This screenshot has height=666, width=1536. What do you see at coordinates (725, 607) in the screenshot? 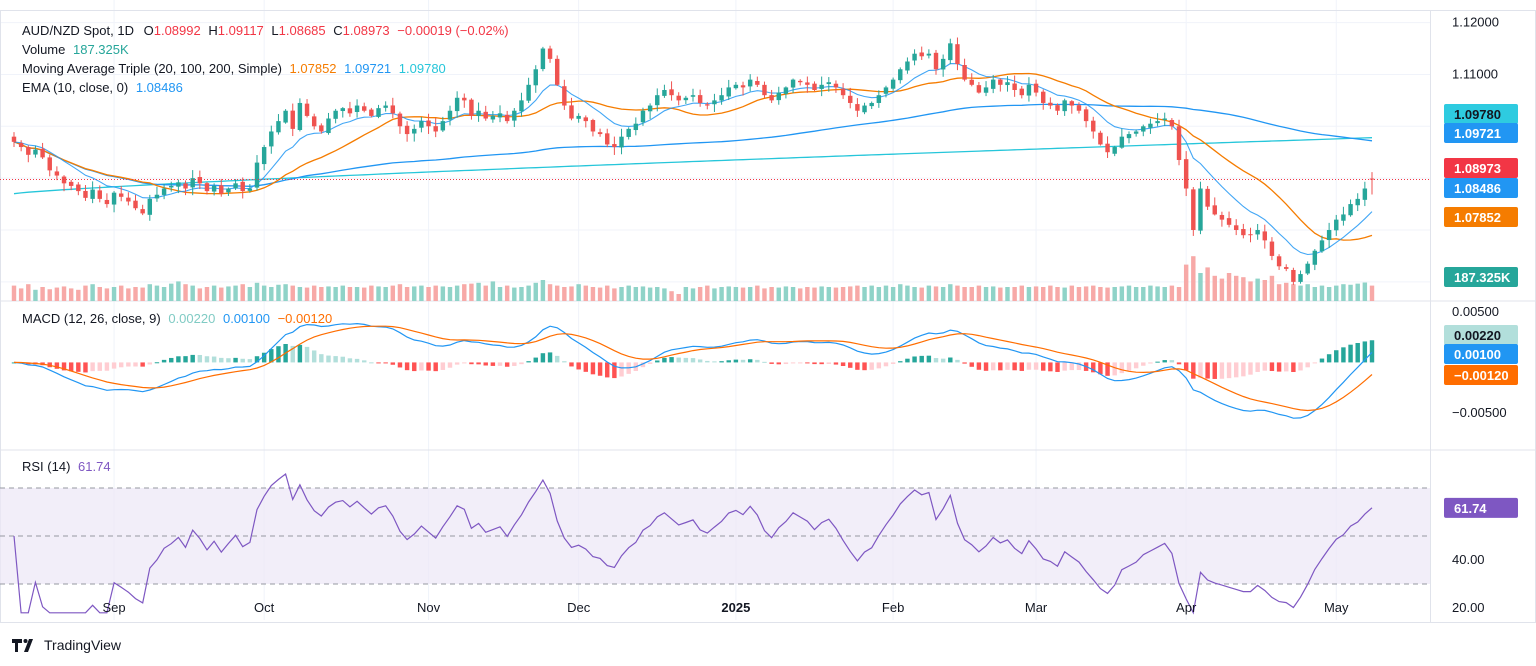
I see `time-axis: Sep Oct Nov Dec 2025 Feb Mar Apr May` at bounding box center [725, 607].